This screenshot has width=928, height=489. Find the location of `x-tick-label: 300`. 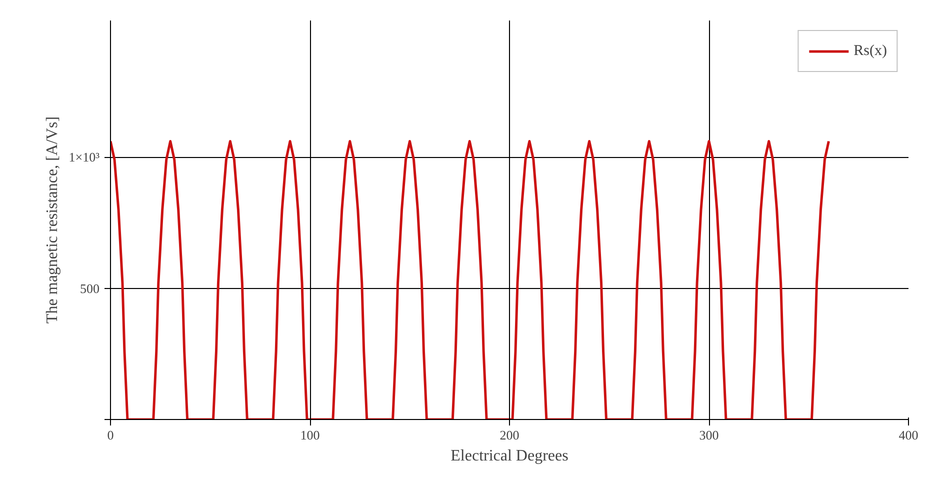

x-tick-label: 300 is located at coordinates (709, 435).